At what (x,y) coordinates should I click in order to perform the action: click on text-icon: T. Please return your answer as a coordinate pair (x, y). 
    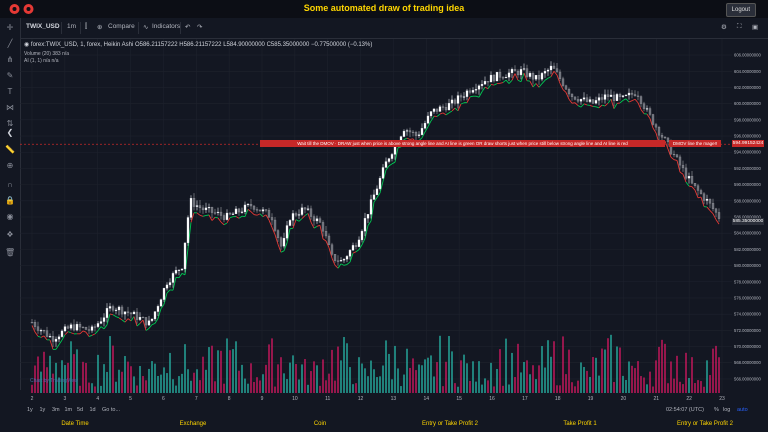
    Looking at the image, I should click on (10, 91).